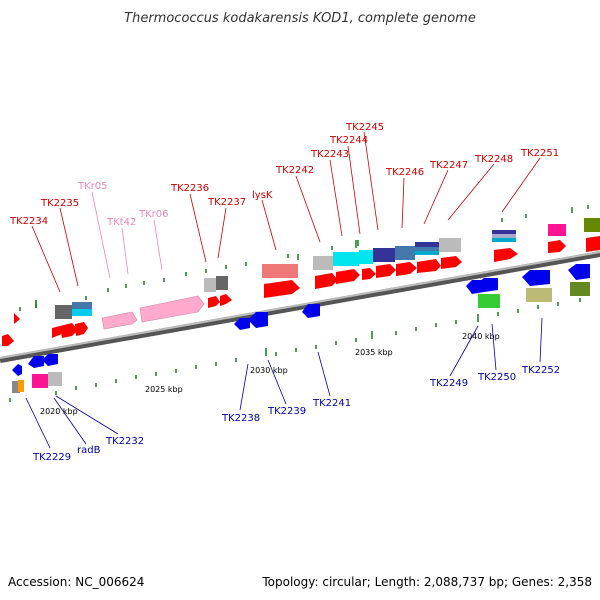 This screenshot has width=600, height=600. Describe the element at coordinates (269, 370) in the screenshot. I see `kbp-2030: 2030 kbp` at that location.